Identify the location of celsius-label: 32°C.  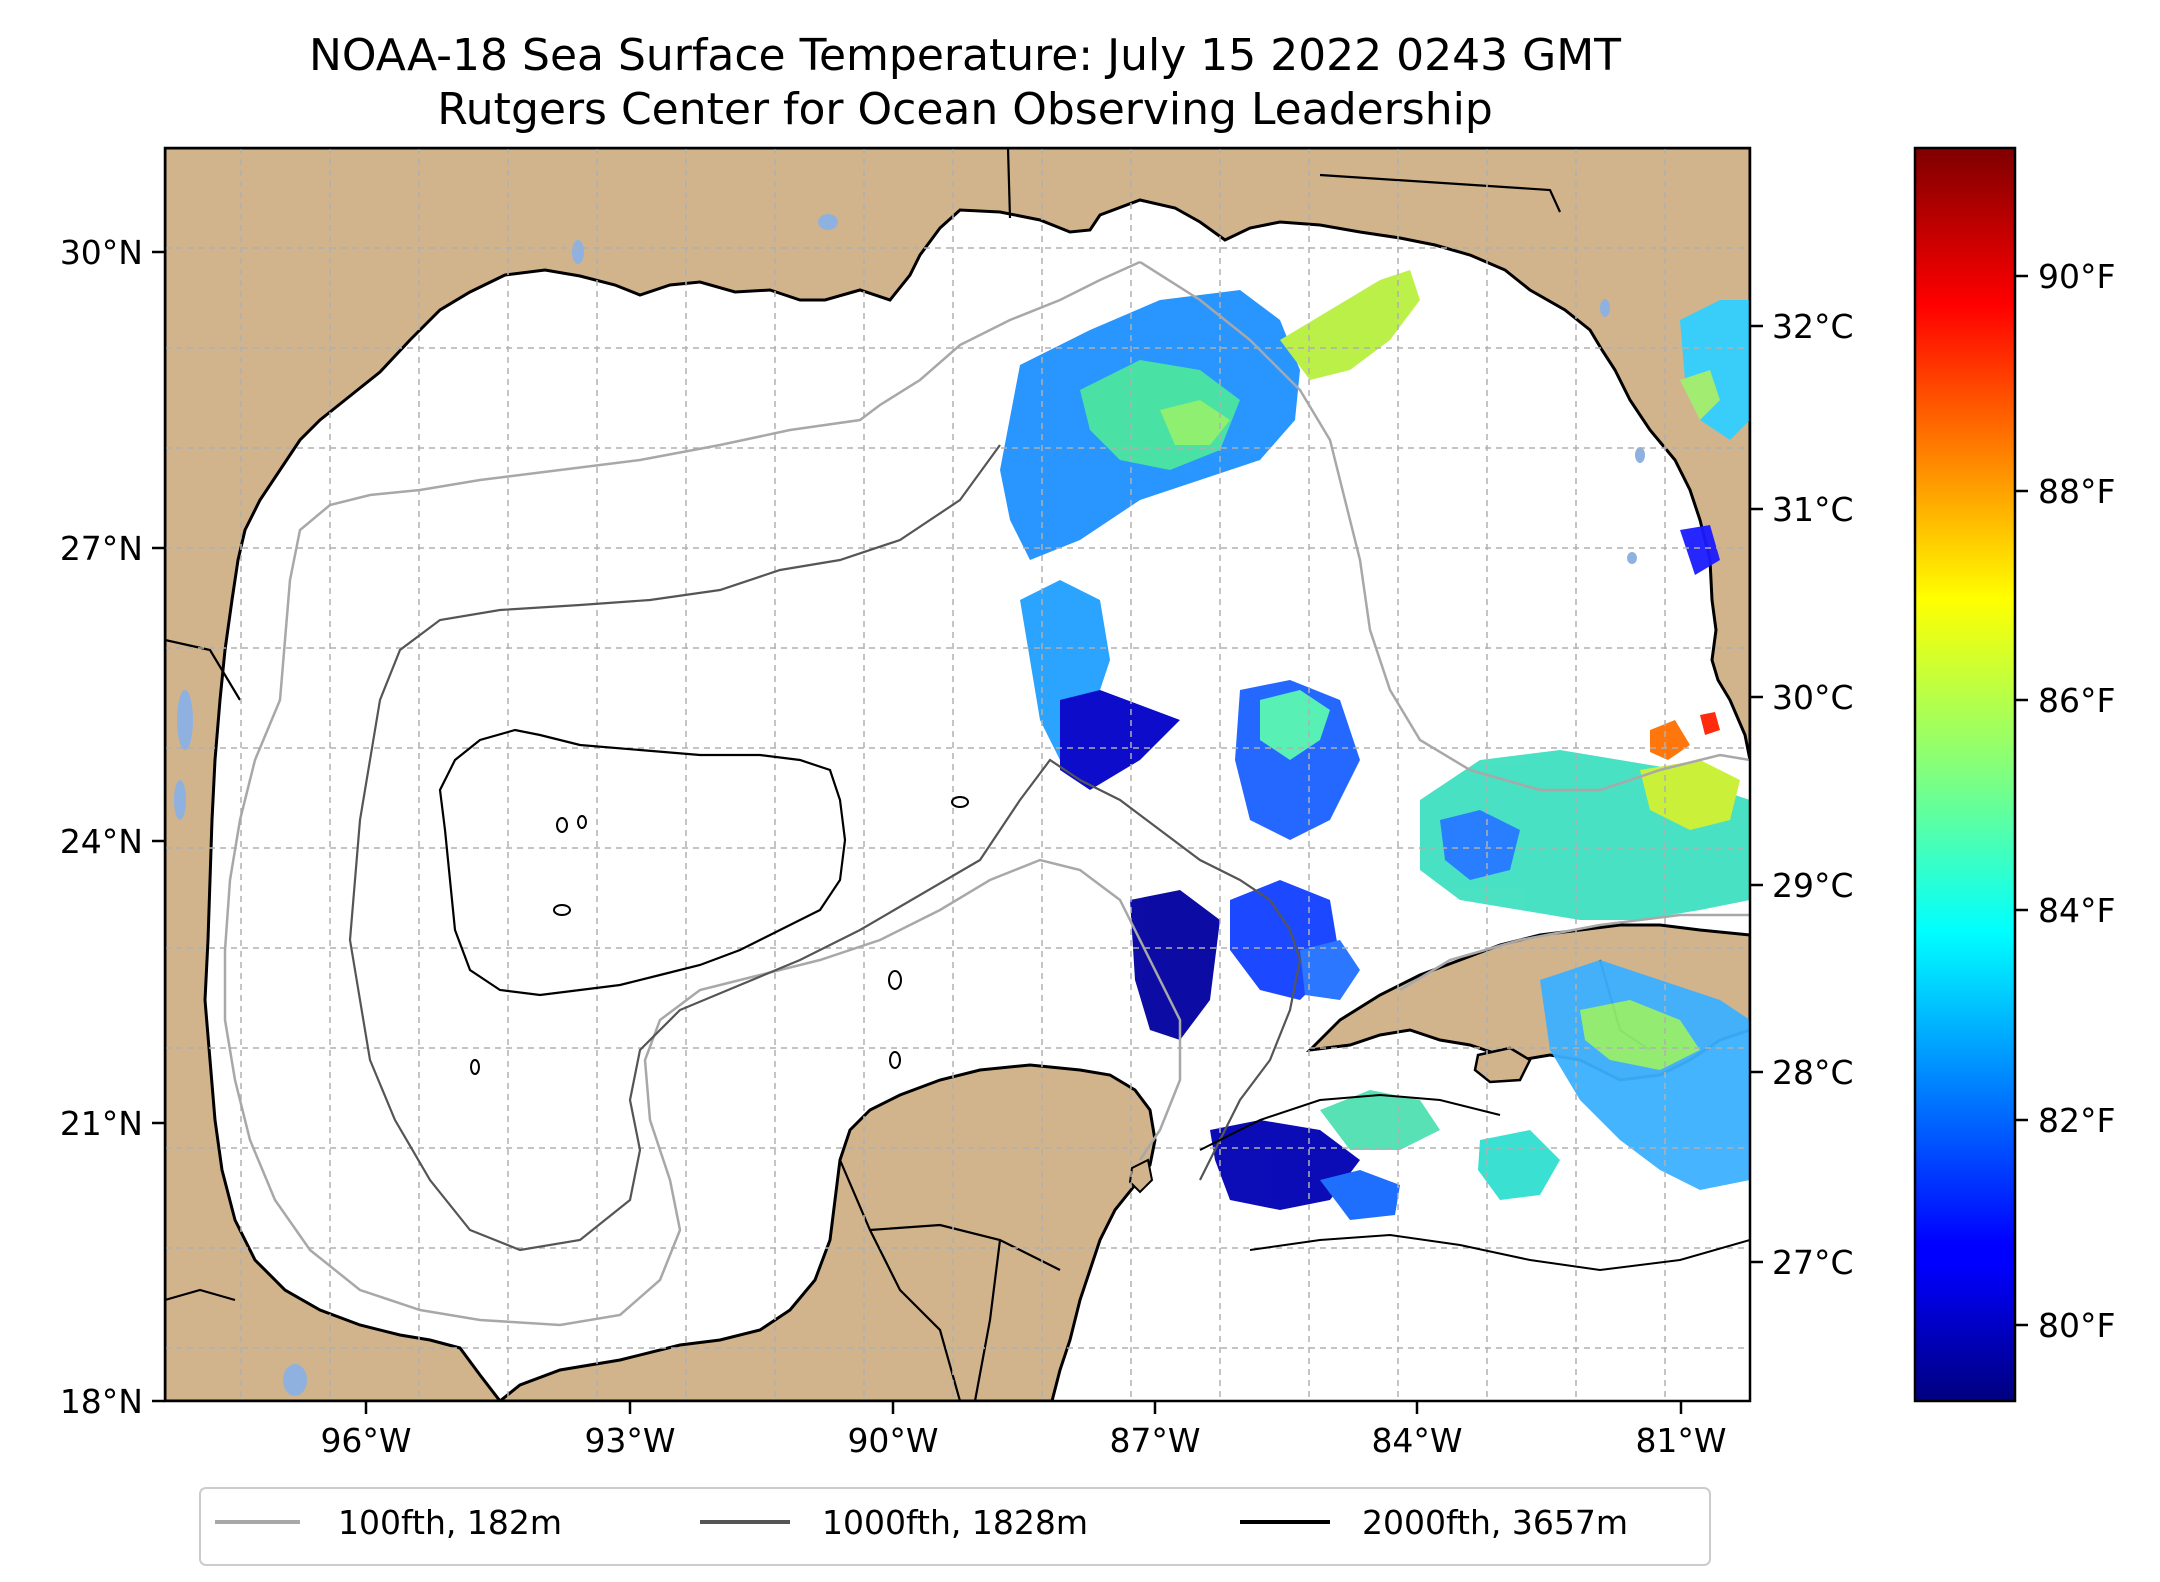
(1813, 326).